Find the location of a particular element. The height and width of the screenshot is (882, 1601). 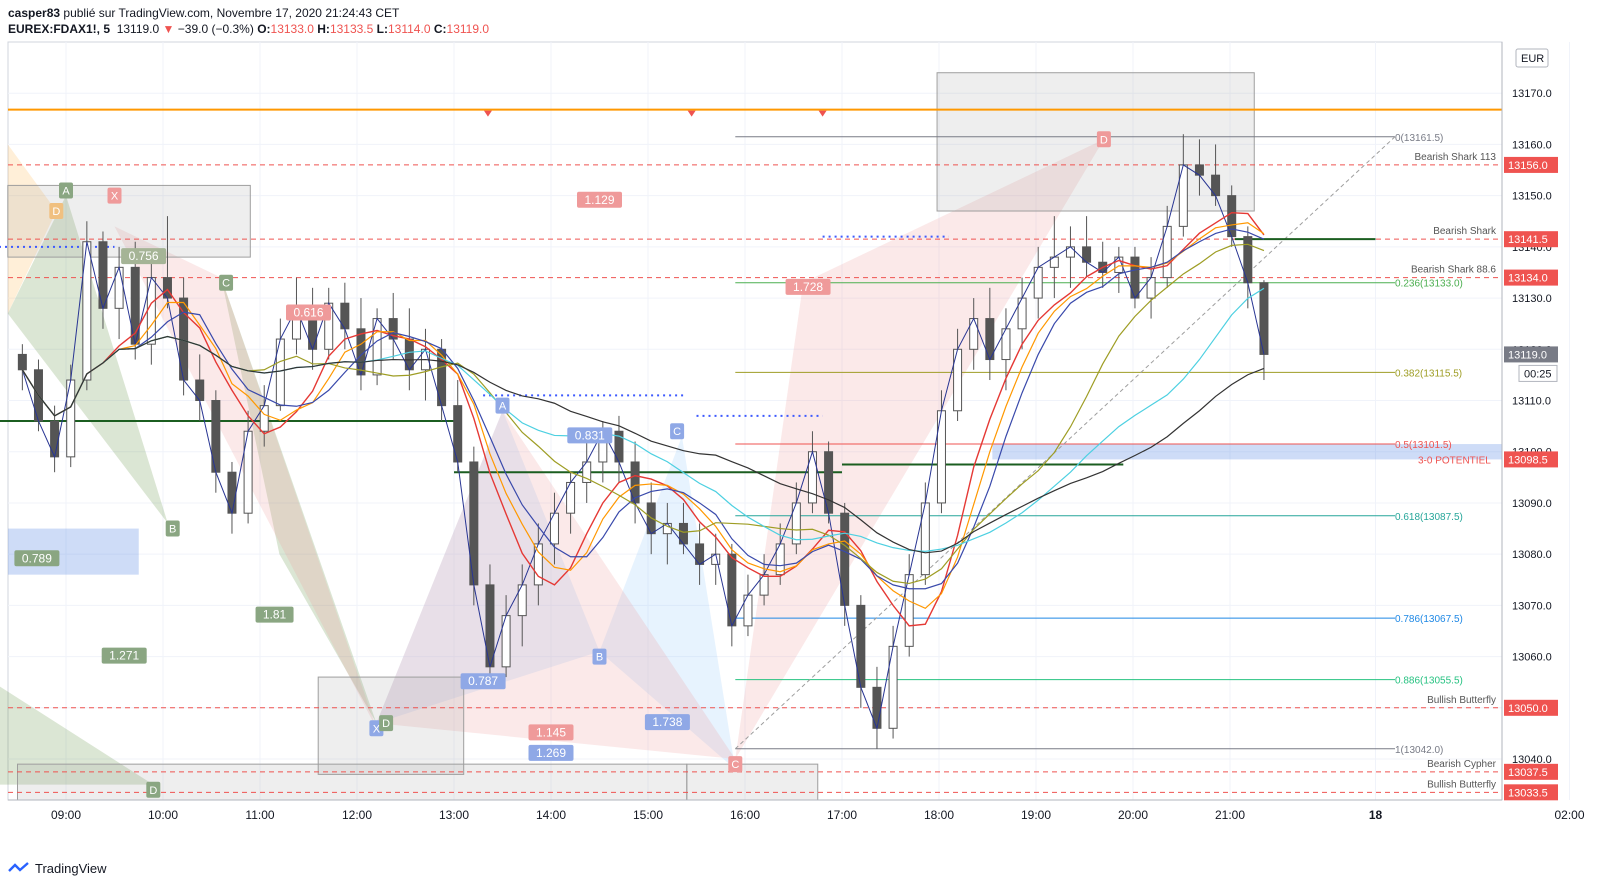

time-tick-label: 21:00 is located at coordinates (1230, 815).